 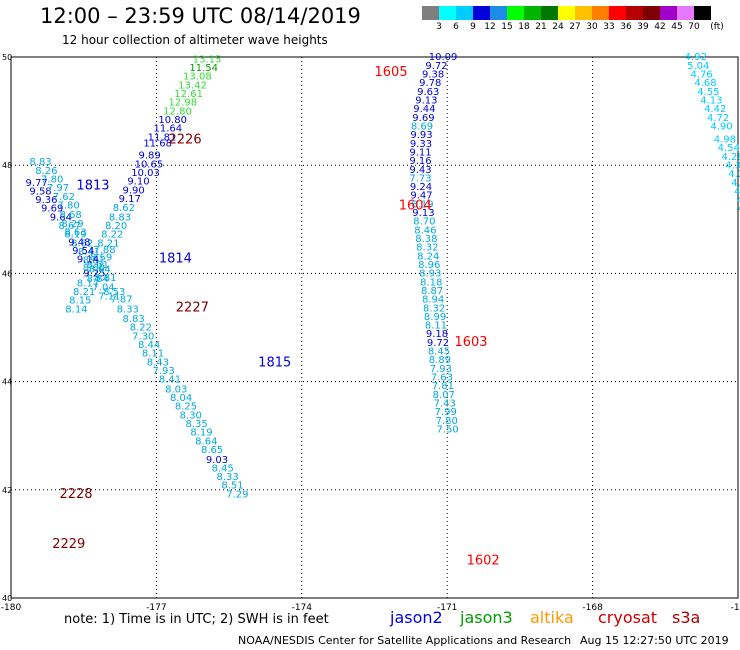 What do you see at coordinates (437, 334) in the screenshot?
I see `data-label: 9.18` at bounding box center [437, 334].